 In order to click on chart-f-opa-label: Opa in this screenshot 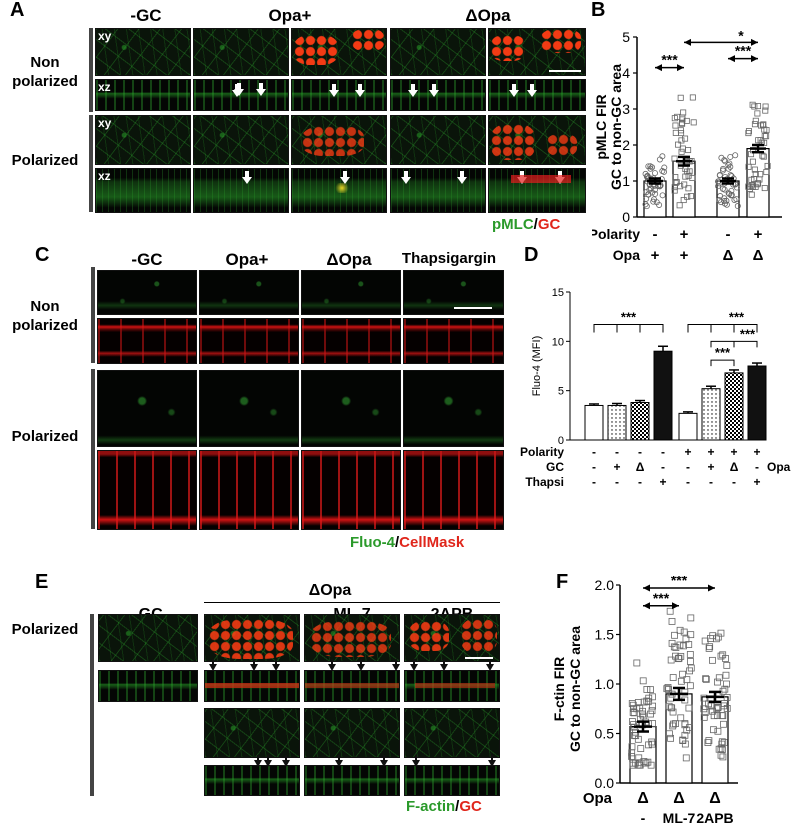, I will do `click(598, 798)`.